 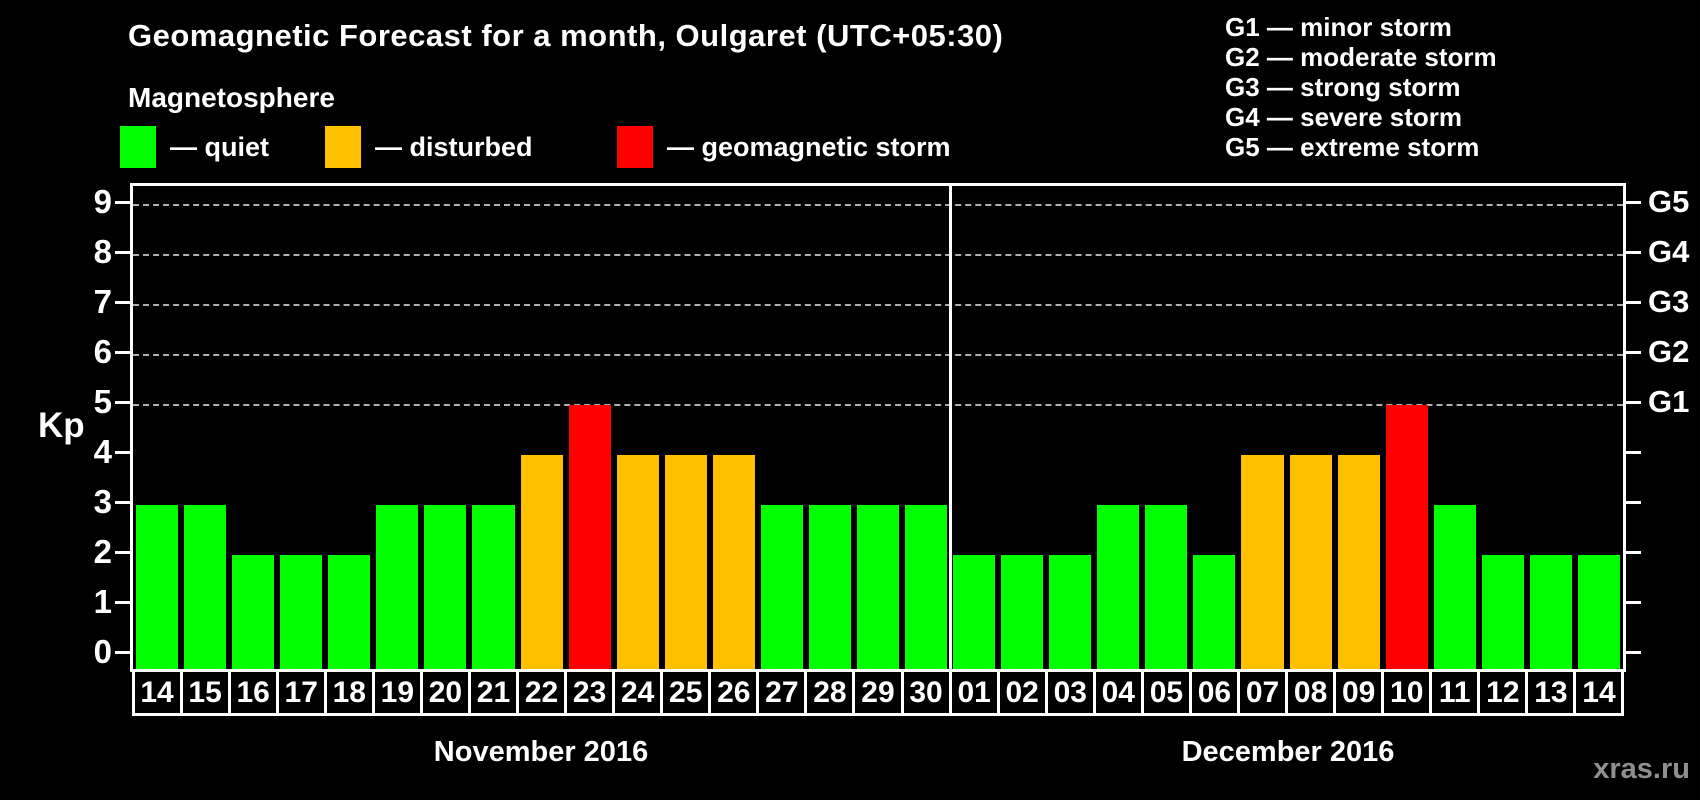 What do you see at coordinates (590, 692) in the screenshot?
I see `day-label-cell: 23` at bounding box center [590, 692].